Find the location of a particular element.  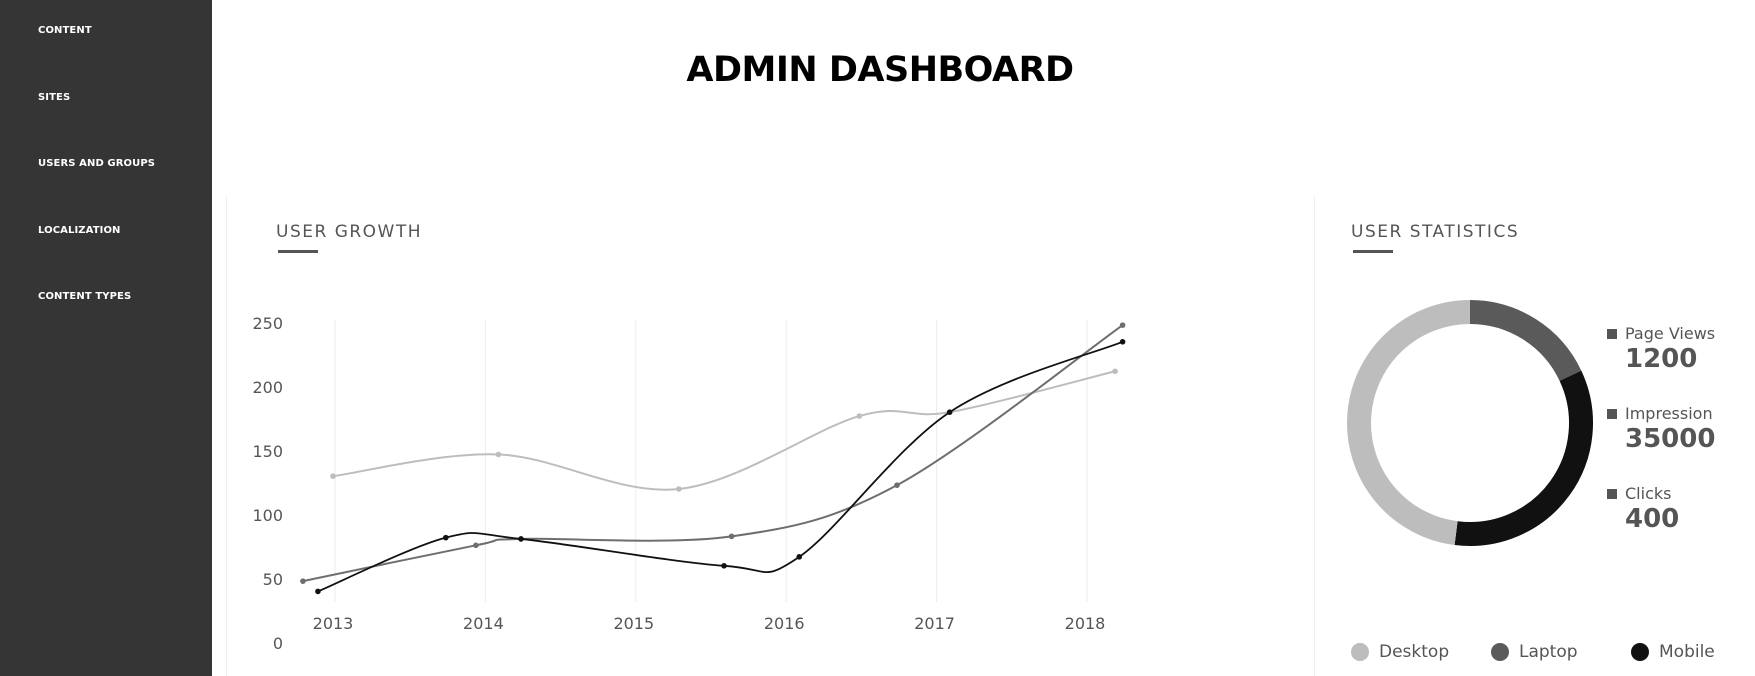

legend-mobile: Mobile is located at coordinates (1673, 652).